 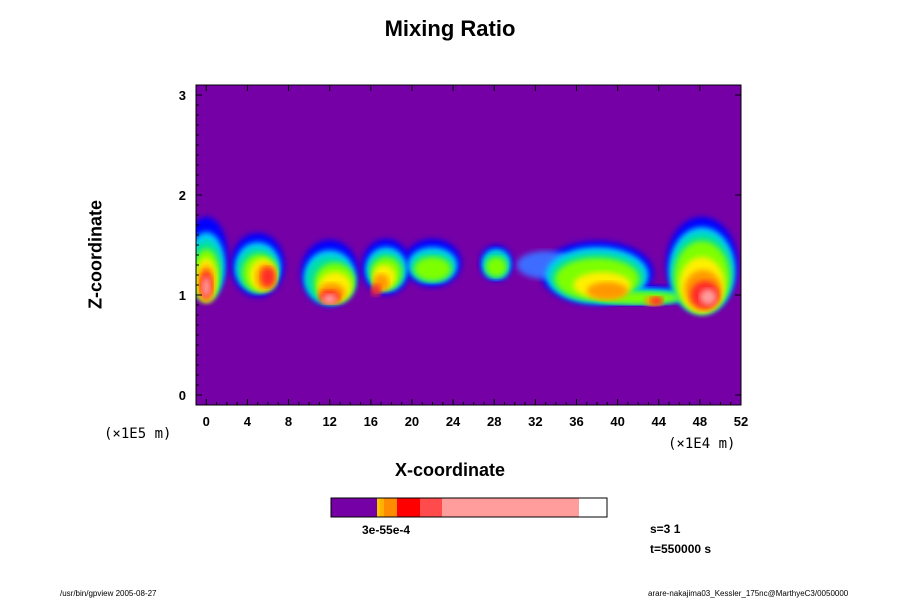 I want to click on x-tick-label: 48, so click(x=700, y=421).